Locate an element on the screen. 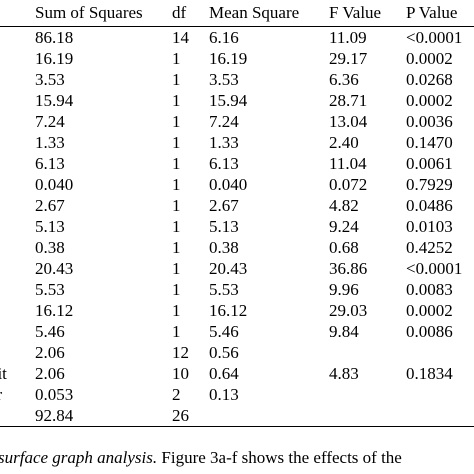 The width and height of the screenshot is (474, 474). cell-sum-of-squares: 5.46 is located at coordinates (50, 331).